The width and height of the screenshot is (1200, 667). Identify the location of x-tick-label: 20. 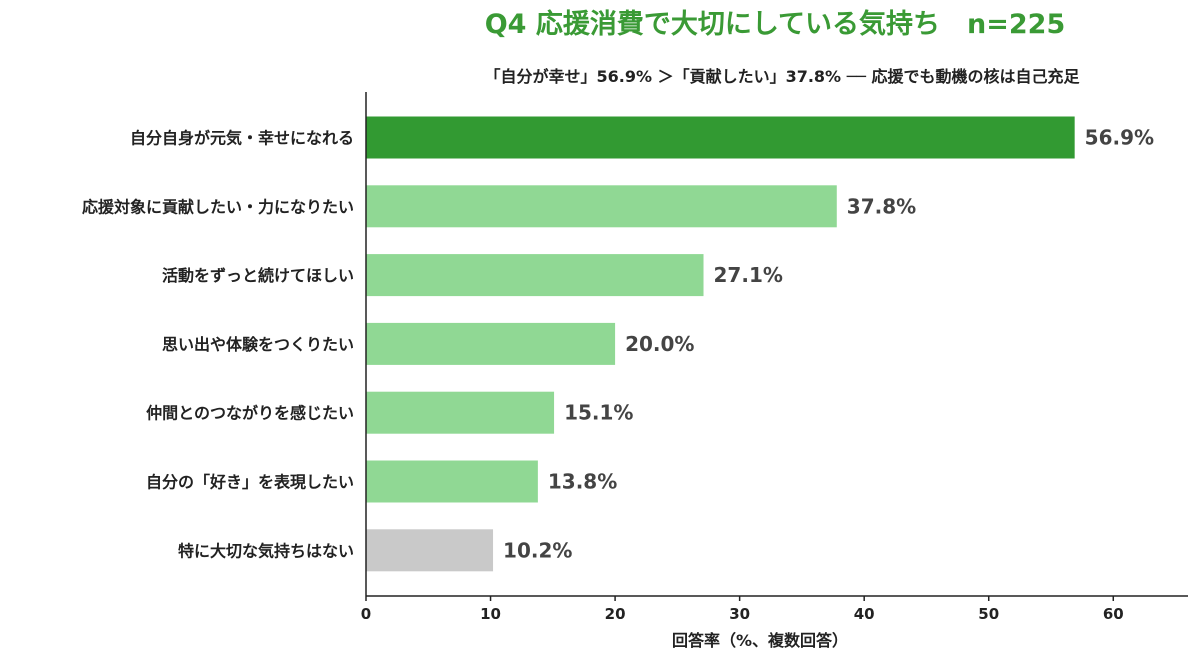
(615, 614).